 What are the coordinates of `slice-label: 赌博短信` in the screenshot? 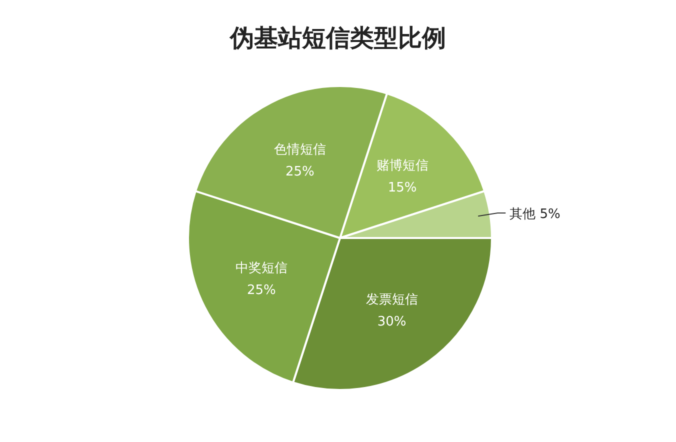 It's located at (402, 166).